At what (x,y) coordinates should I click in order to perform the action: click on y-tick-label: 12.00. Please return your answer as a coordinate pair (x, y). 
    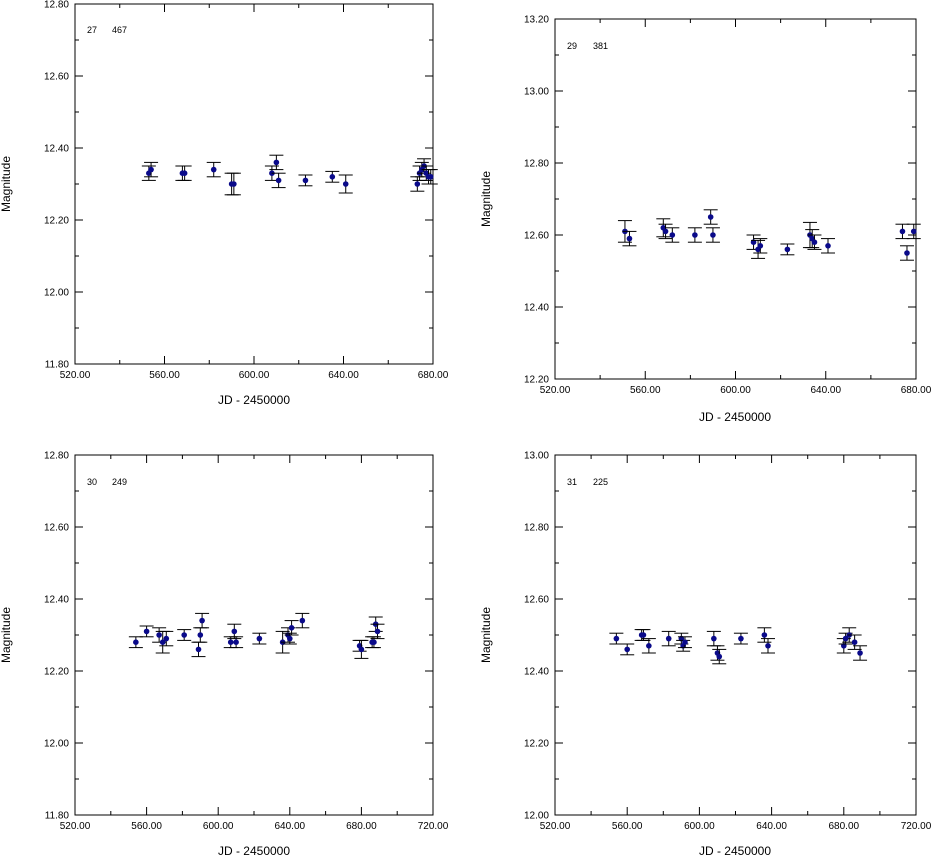
    Looking at the image, I should click on (56, 293).